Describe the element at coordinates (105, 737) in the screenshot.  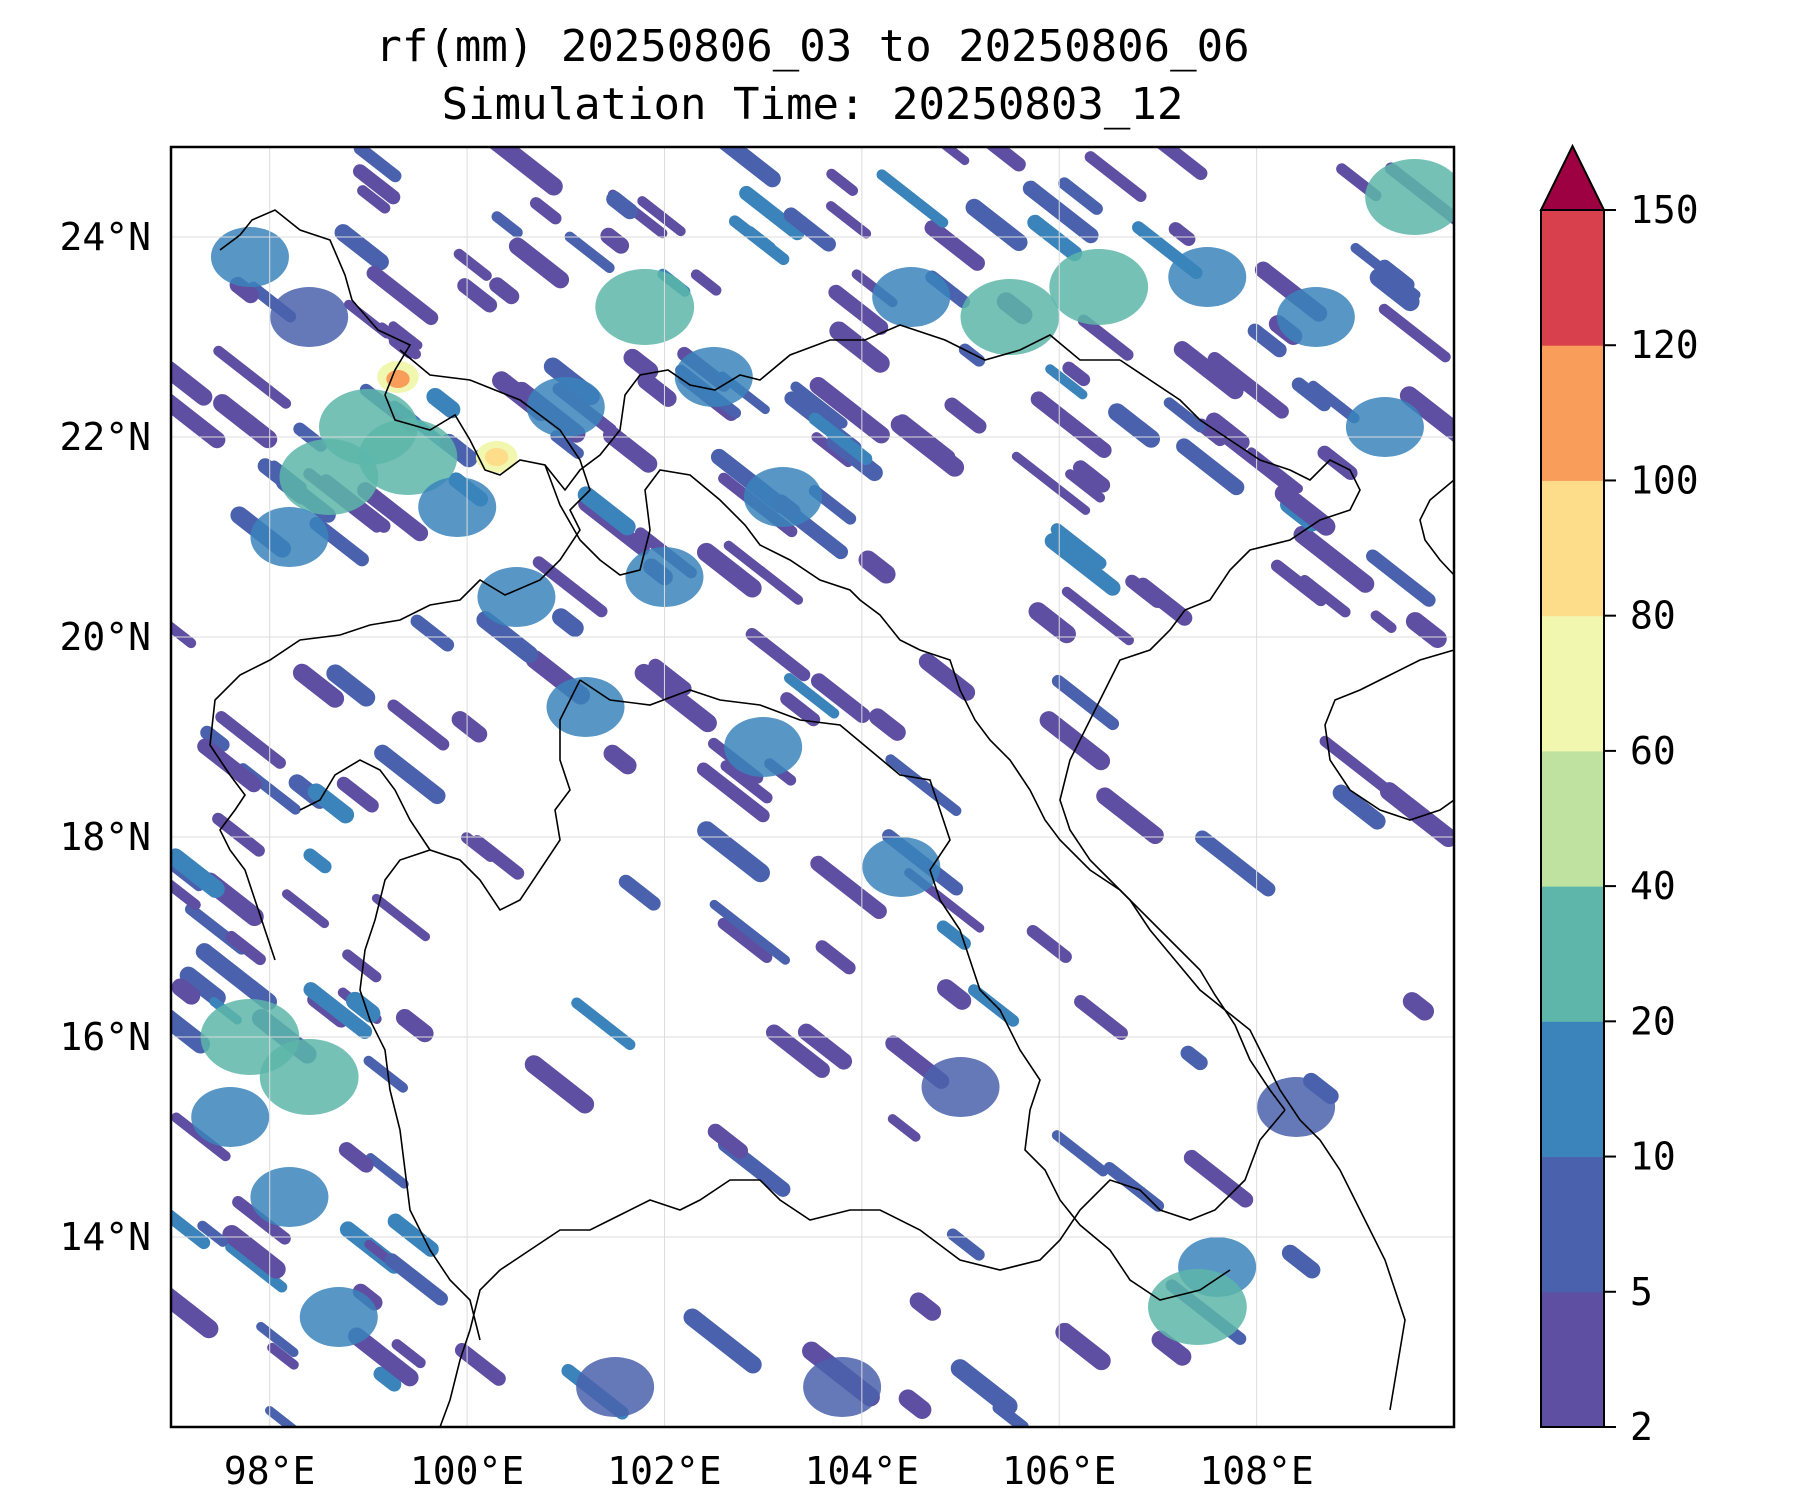
I see `latitude-axis: 24°N 22°N 20°N 18°N 16°N 14°N` at that location.